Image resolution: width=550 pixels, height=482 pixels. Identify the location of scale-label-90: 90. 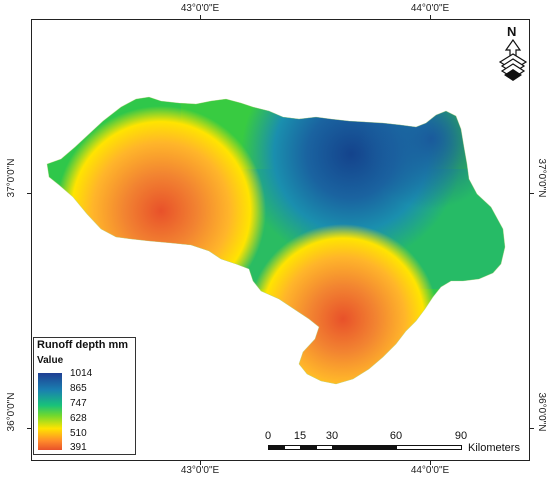
(461, 436).